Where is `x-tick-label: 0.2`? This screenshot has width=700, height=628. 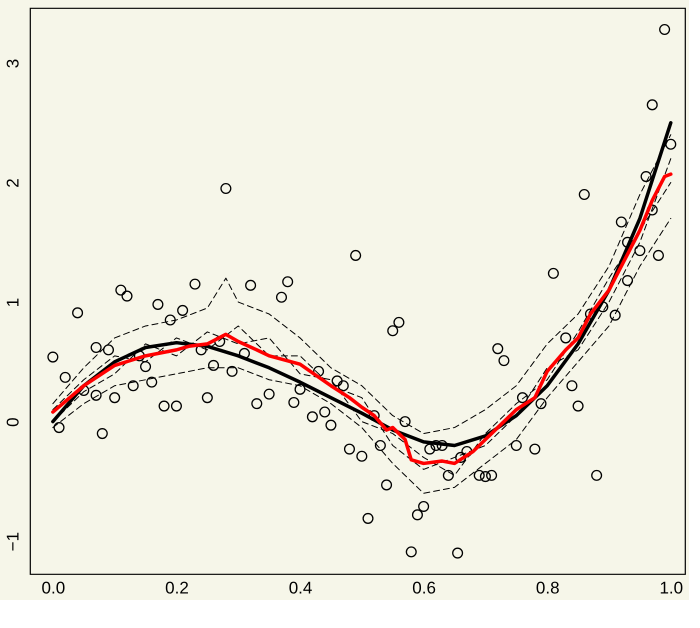 x-tick-label: 0.2 is located at coordinates (177, 588).